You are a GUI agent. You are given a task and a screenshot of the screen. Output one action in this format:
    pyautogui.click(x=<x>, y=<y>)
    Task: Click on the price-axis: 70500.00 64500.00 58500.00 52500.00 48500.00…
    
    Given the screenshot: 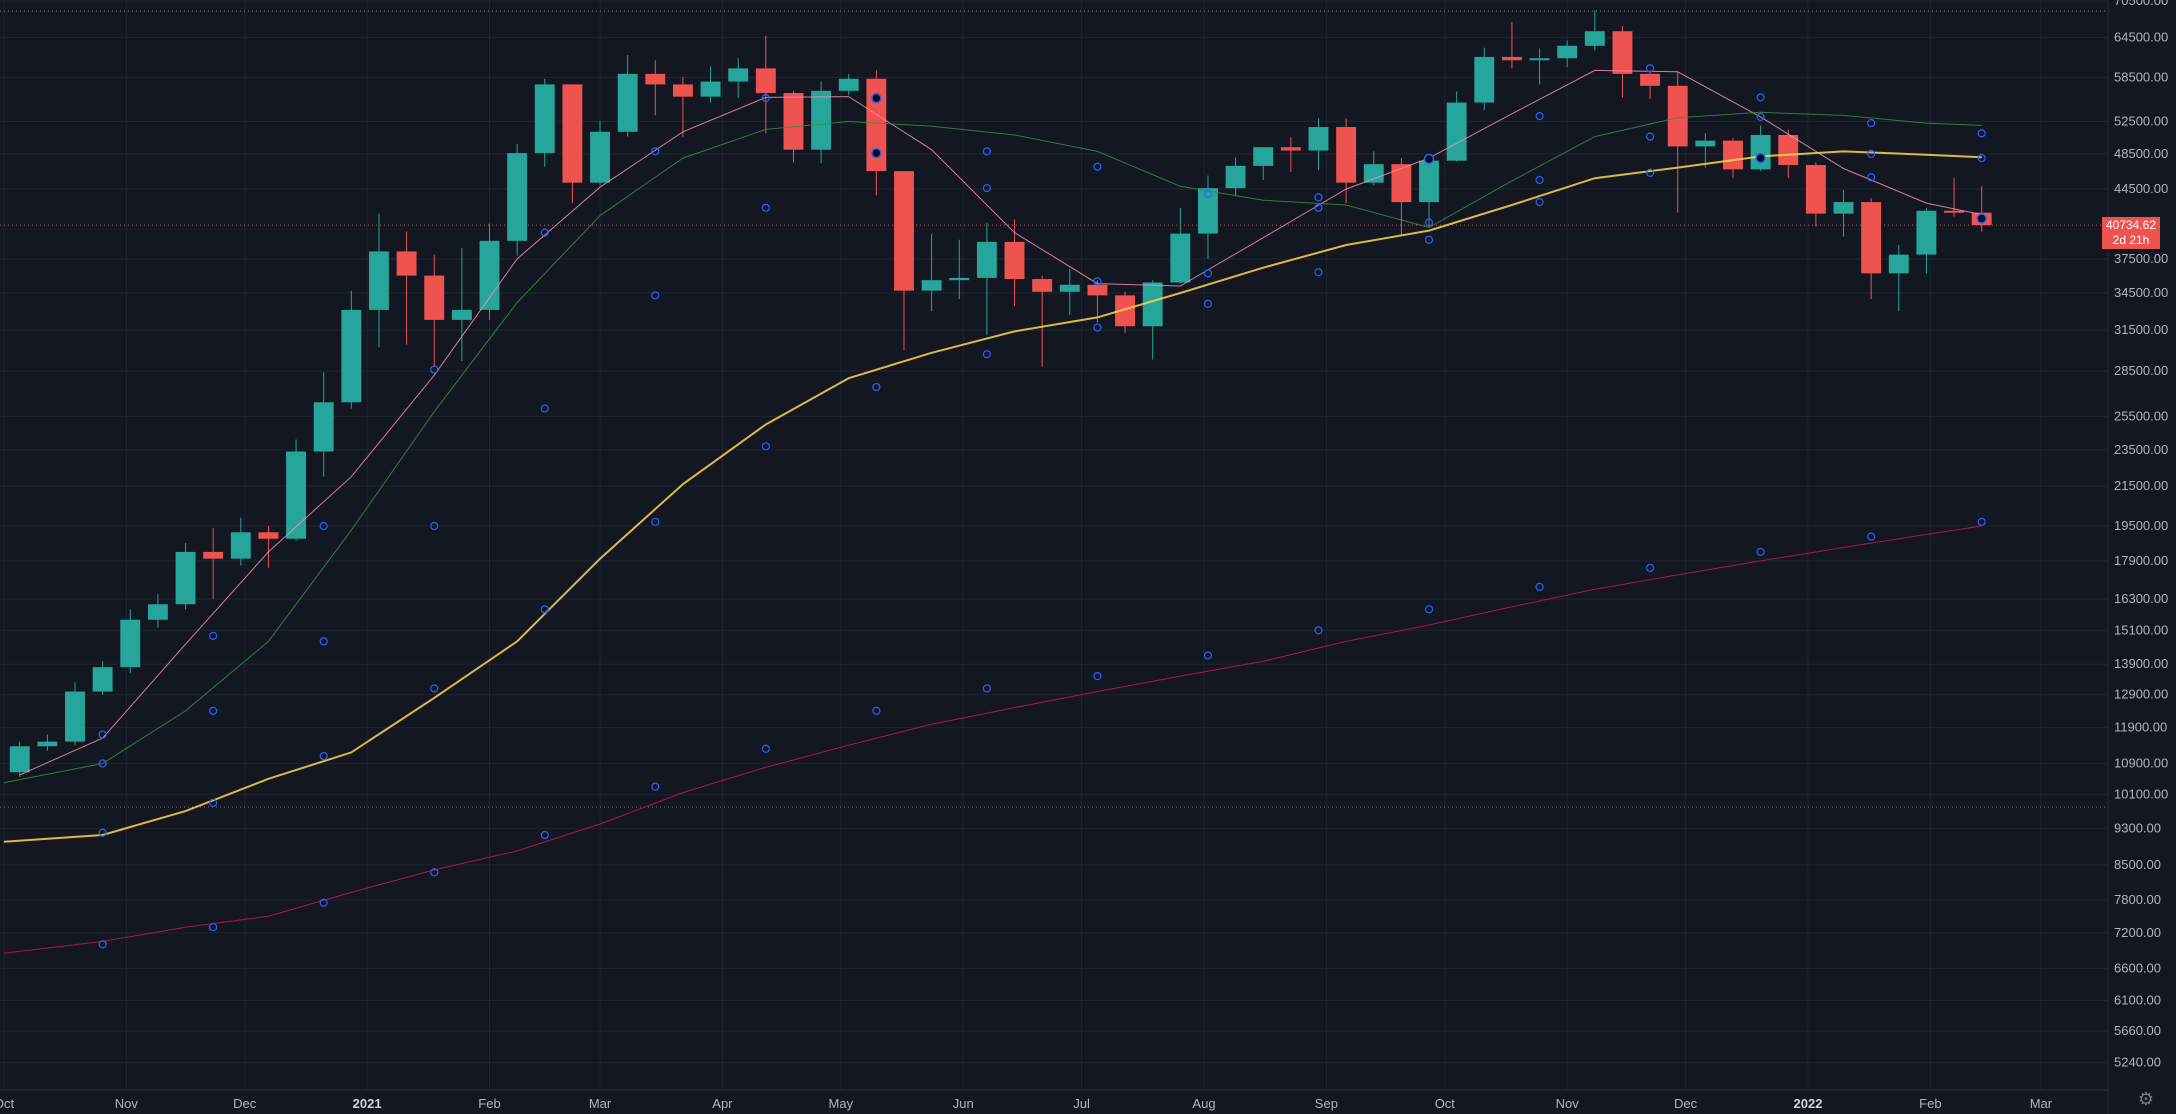 What is the action you would take?
    pyautogui.click(x=2141, y=535)
    